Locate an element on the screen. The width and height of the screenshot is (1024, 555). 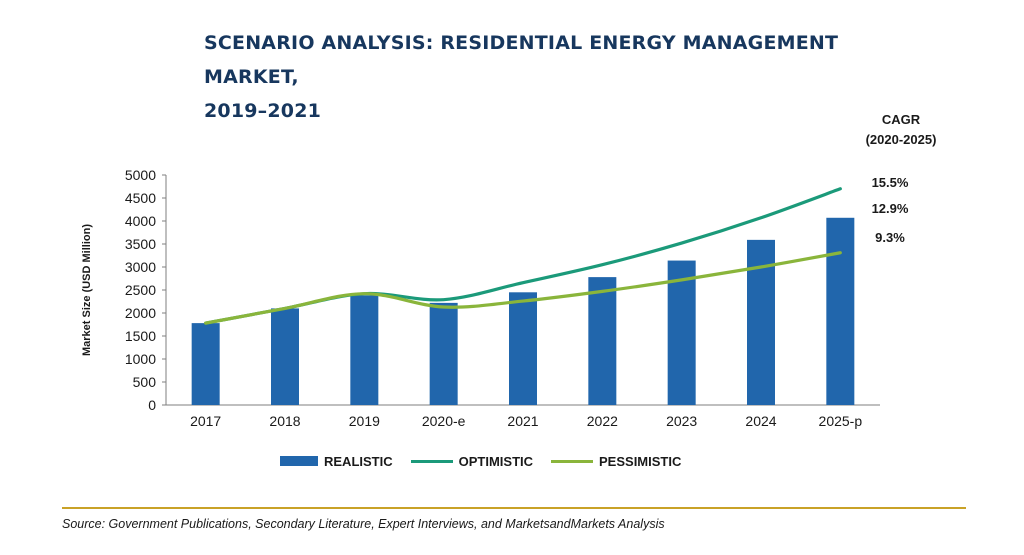
y-tick-label: 5000 is located at coordinates (140, 175).